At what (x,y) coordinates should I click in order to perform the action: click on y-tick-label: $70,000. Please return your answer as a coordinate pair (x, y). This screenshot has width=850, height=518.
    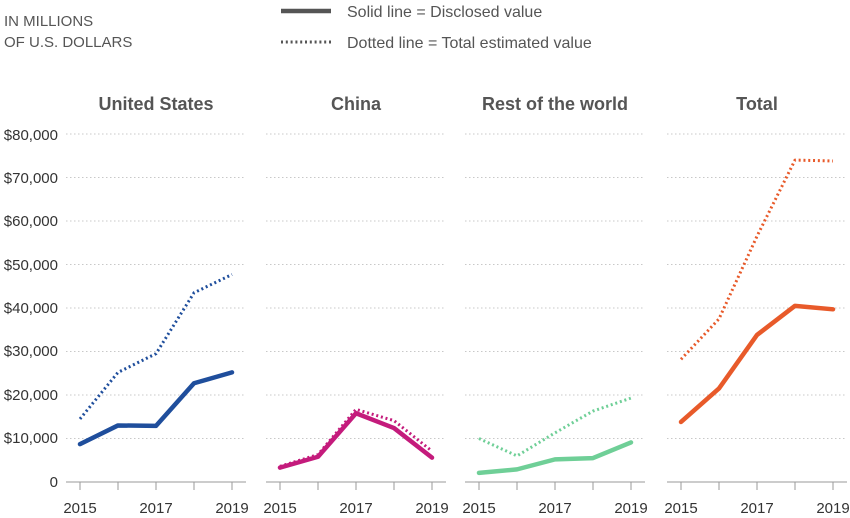
    Looking at the image, I should click on (31, 178).